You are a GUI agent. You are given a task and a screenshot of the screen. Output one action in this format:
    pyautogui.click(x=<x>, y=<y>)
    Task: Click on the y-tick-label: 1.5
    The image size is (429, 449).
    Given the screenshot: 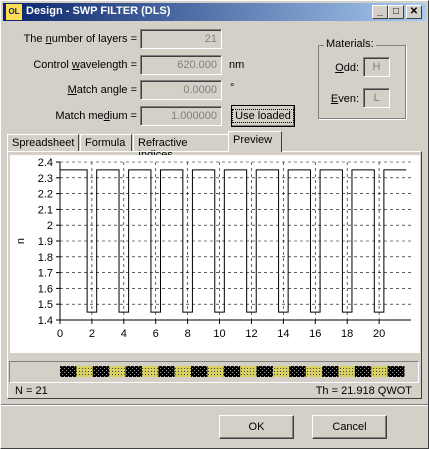 What is the action you would take?
    pyautogui.click(x=45, y=305)
    